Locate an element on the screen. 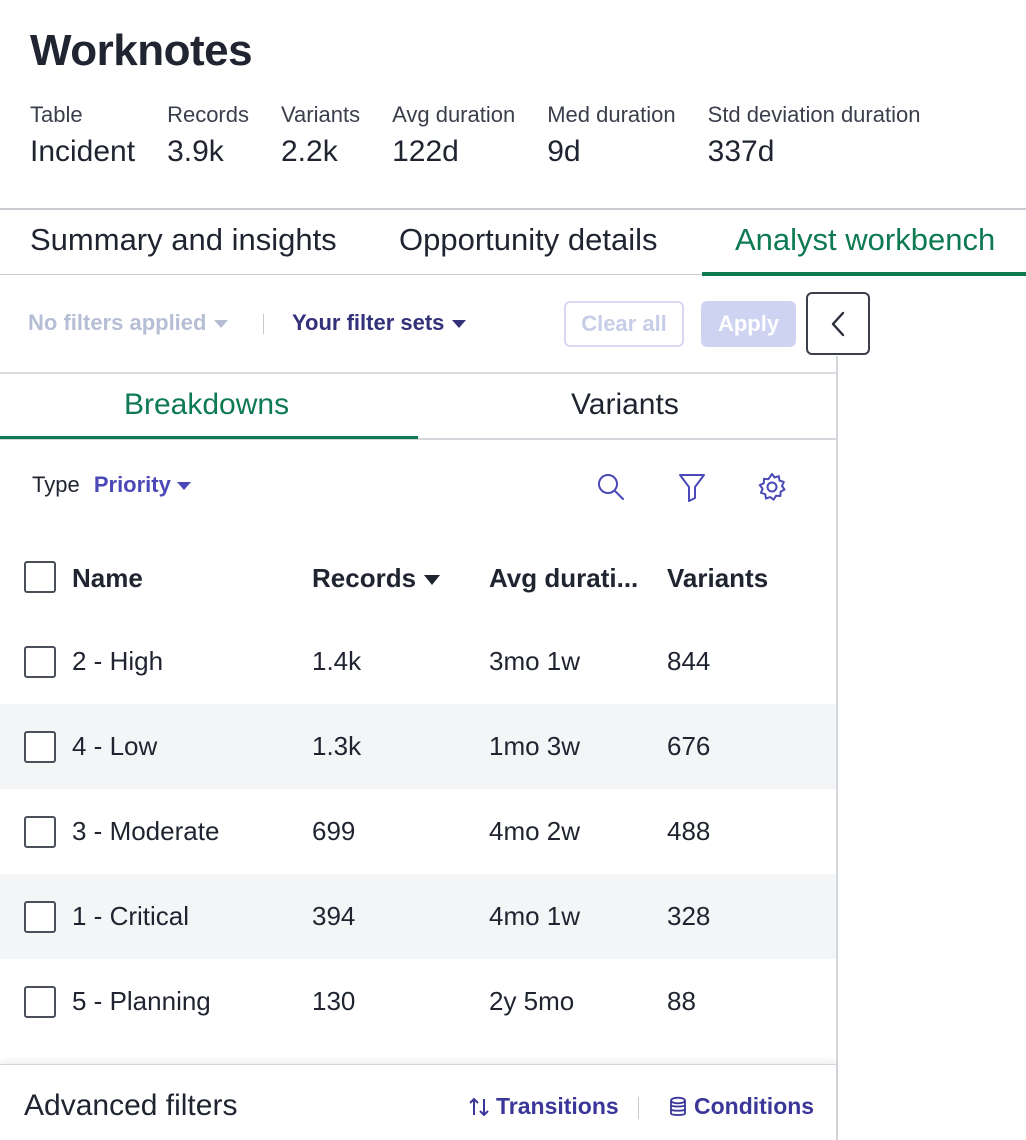 Image resolution: width=1026 pixels, height=1140 pixels. settings-button is located at coordinates (772, 487).